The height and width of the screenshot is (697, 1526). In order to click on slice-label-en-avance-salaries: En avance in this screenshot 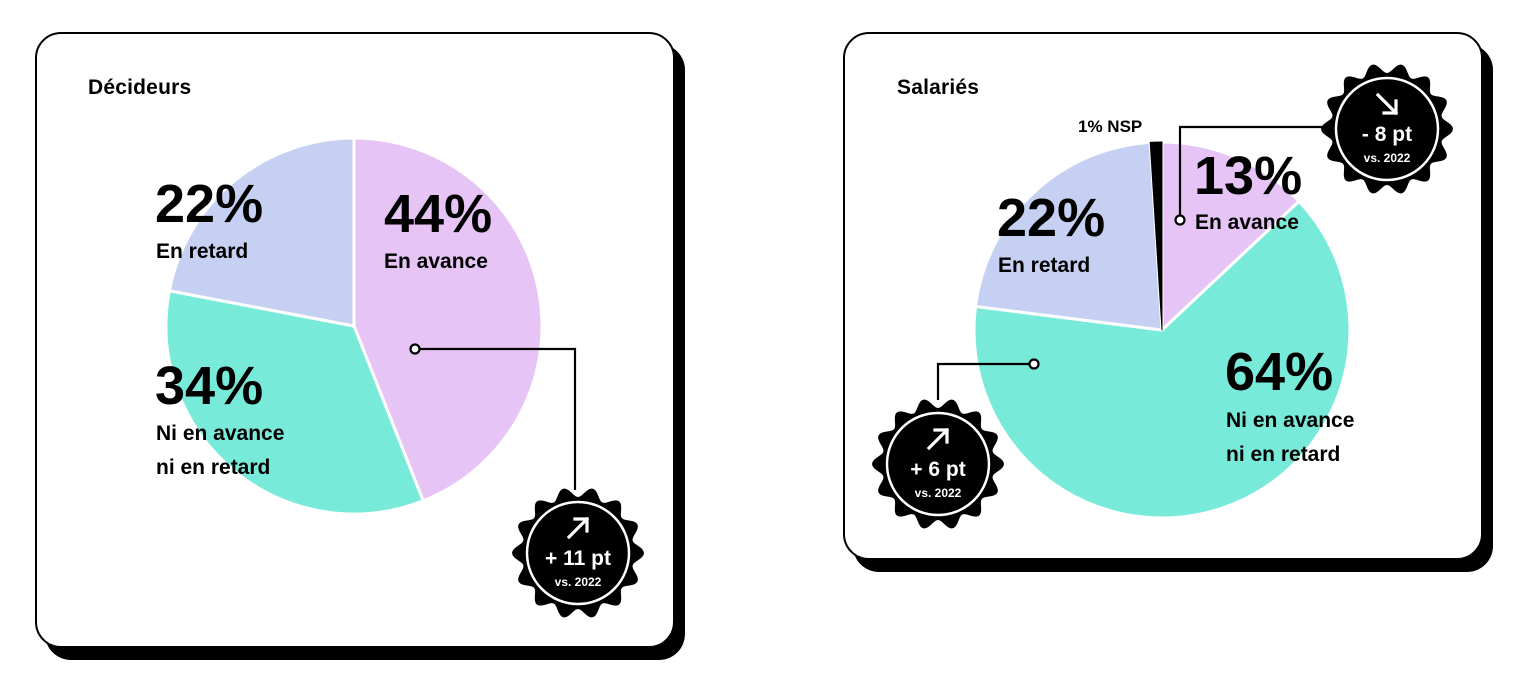, I will do `click(1247, 222)`.